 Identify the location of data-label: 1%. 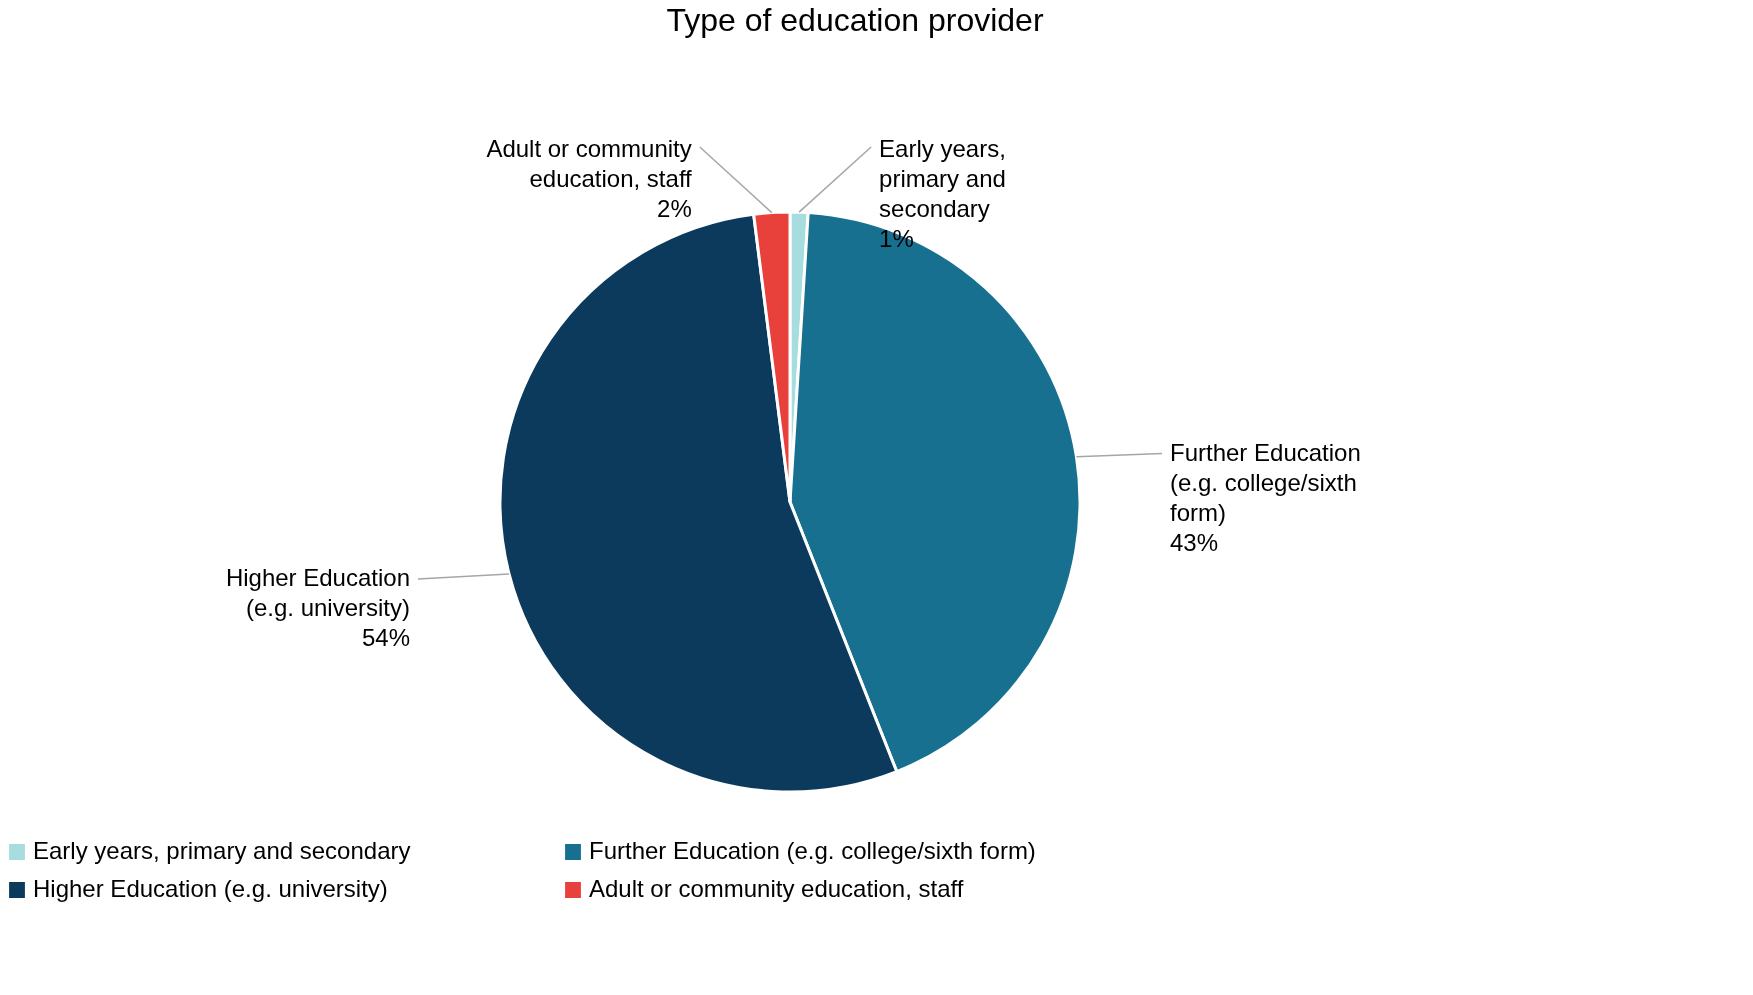
(896, 238).